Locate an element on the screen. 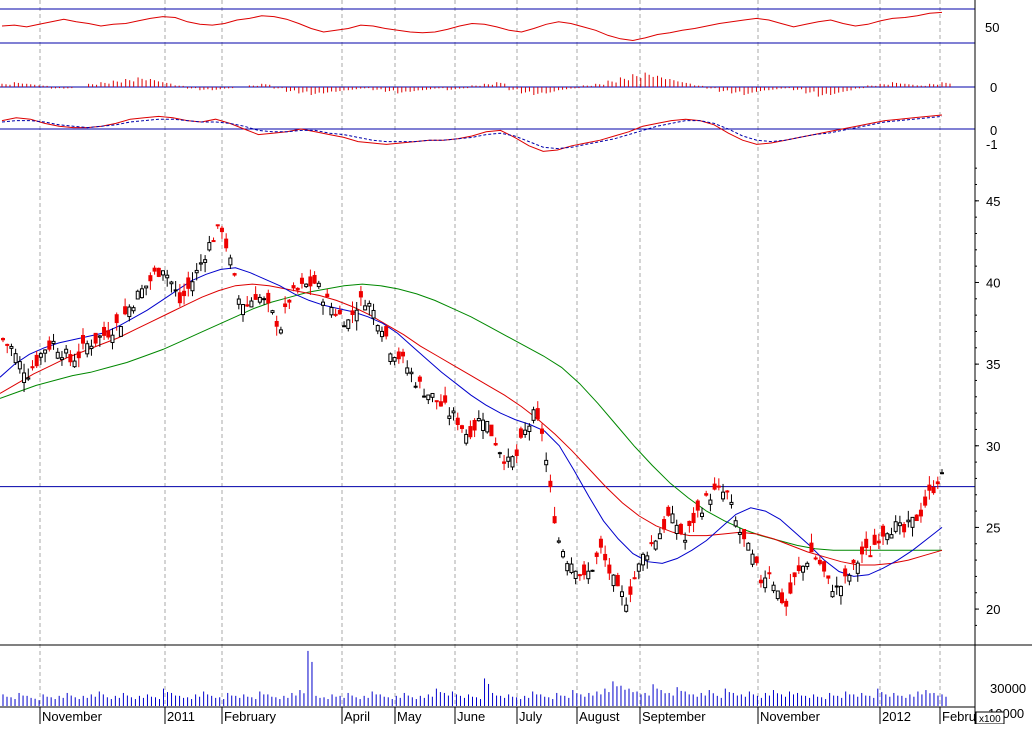 The width and height of the screenshot is (1032, 729). month-label: 2012 is located at coordinates (896, 716).